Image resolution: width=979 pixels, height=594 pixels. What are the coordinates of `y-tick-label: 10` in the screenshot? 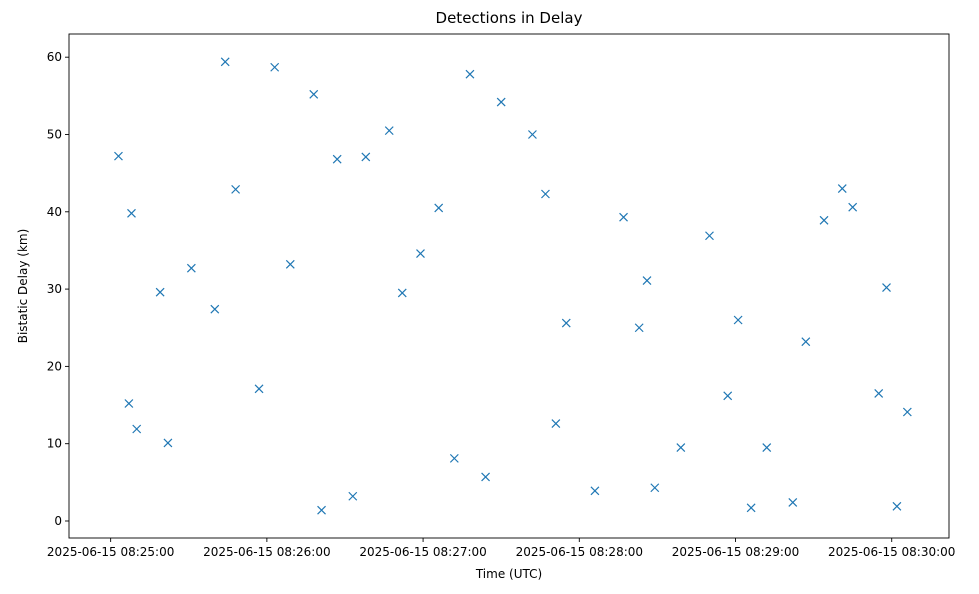 It's located at (54, 444).